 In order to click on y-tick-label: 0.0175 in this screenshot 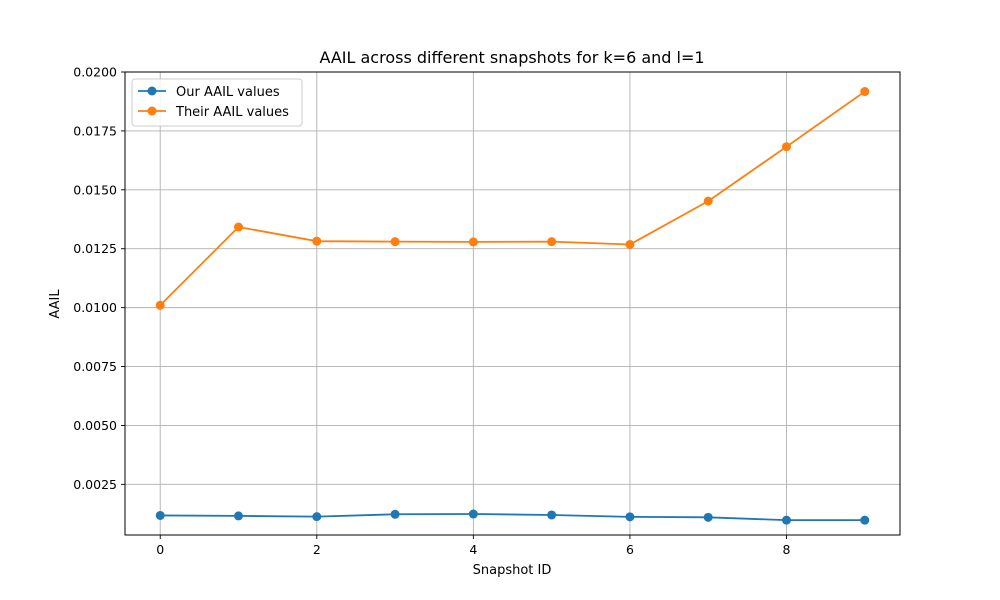, I will do `click(95, 130)`.